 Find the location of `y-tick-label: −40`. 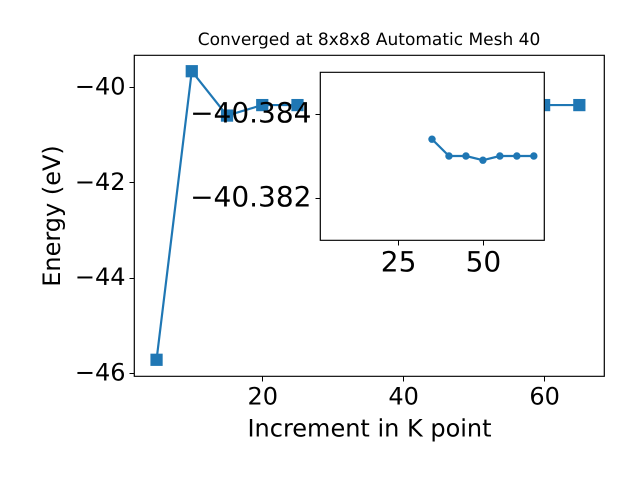

y-tick-label: −40 is located at coordinates (100, 86).